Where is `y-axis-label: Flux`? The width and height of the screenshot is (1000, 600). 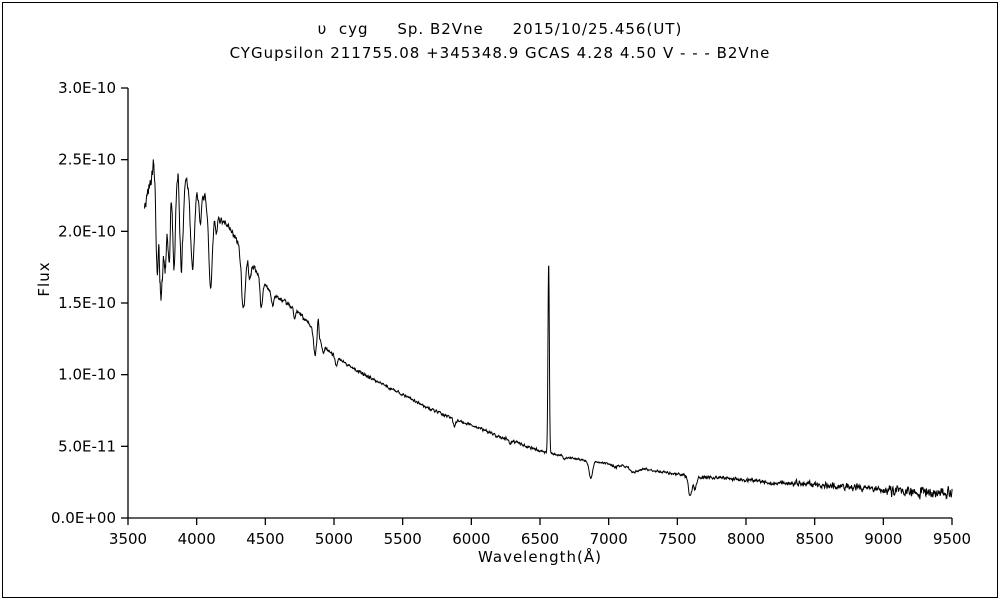 y-axis-label: Flux is located at coordinates (44, 279).